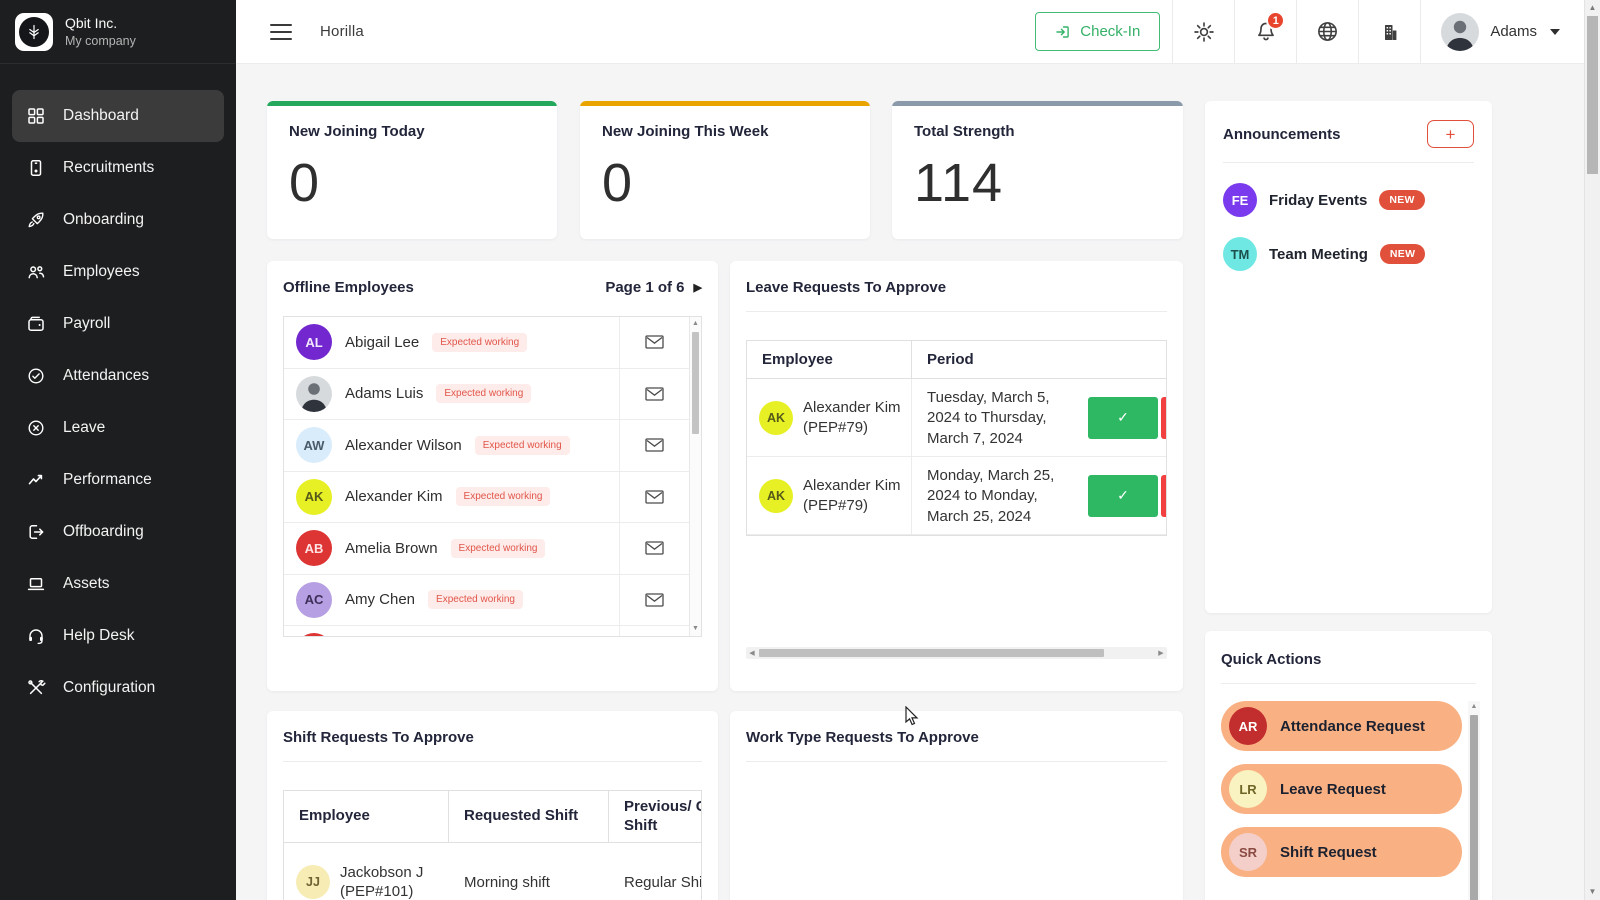 The height and width of the screenshot is (900, 1600). What do you see at coordinates (118, 428) in the screenshot?
I see `sidebar-item-leave: Leave` at bounding box center [118, 428].